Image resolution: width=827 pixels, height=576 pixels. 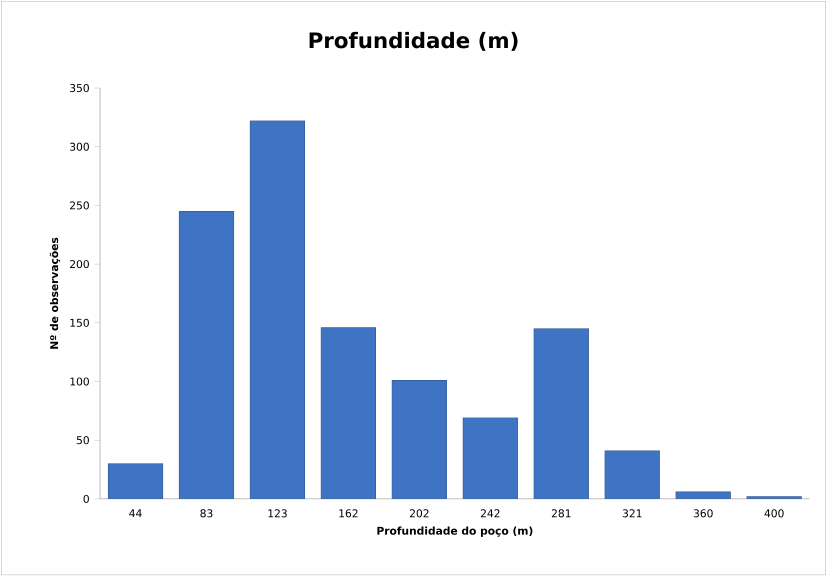 I want to click on y-tick-label: 100, so click(x=79, y=381).